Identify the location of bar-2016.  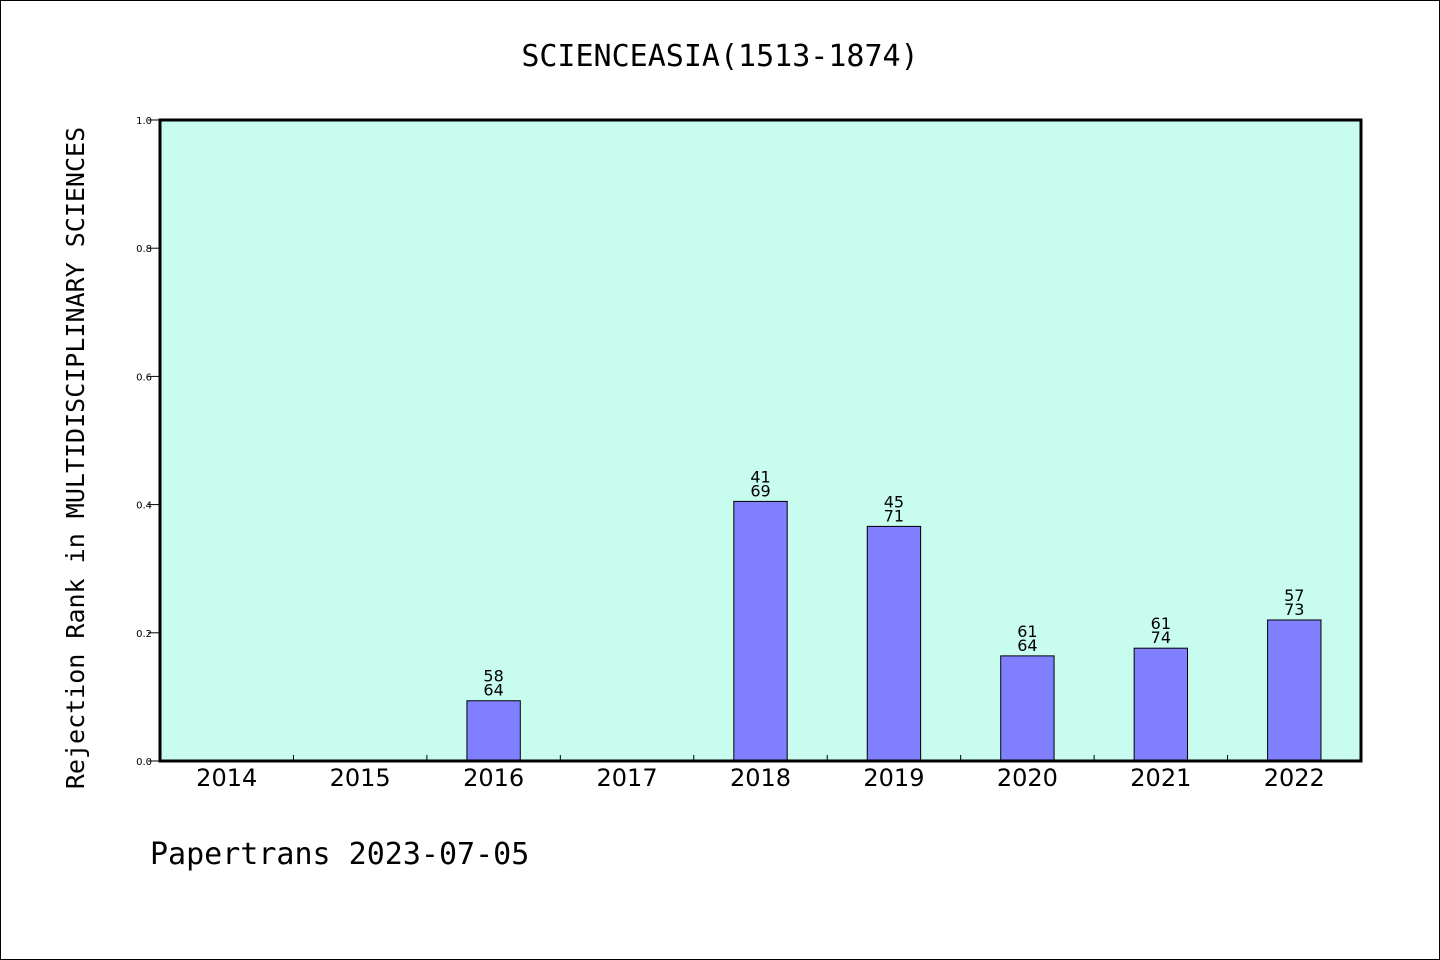
(493, 731).